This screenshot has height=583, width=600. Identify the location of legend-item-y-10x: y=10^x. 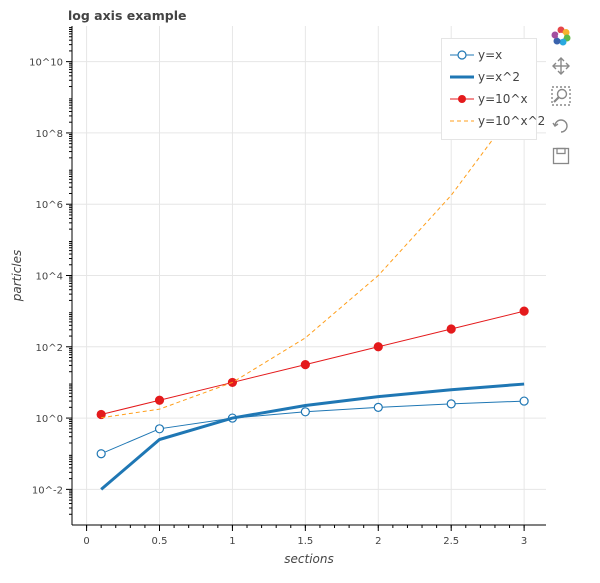
(489, 99).